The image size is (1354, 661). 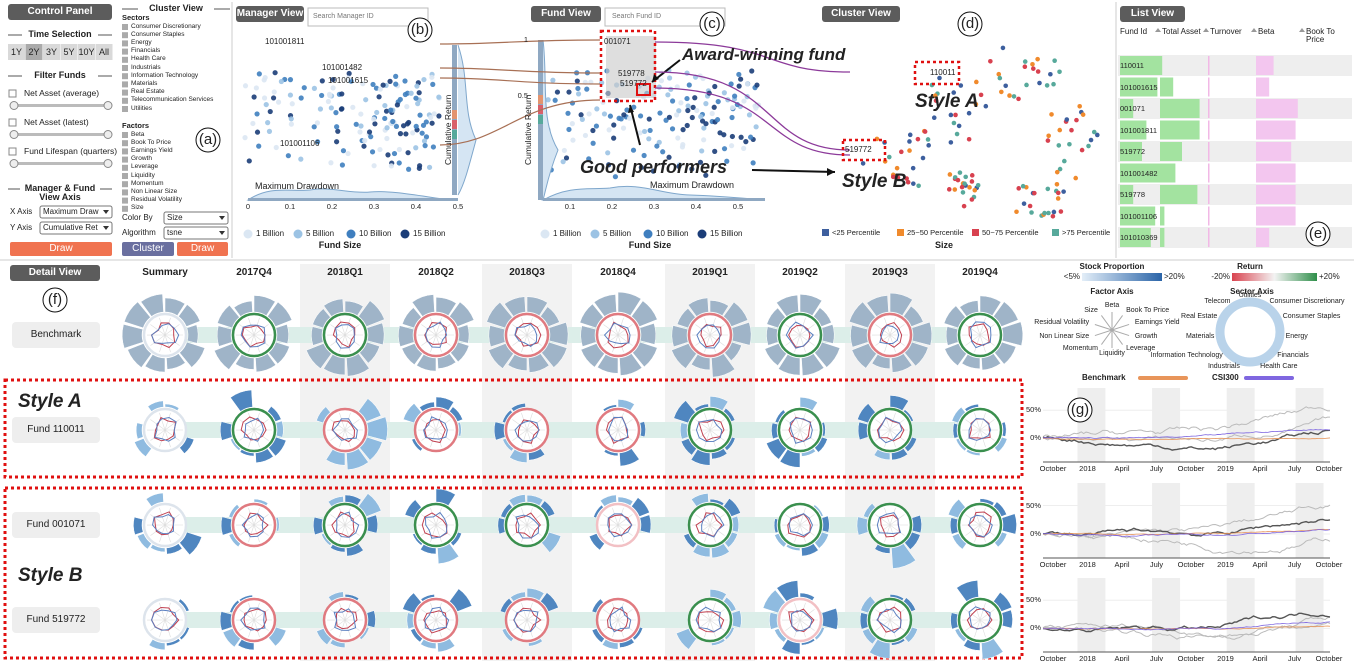 What do you see at coordinates (71, 211) in the screenshot?
I see `select-value: Maximum Draw` at bounding box center [71, 211].